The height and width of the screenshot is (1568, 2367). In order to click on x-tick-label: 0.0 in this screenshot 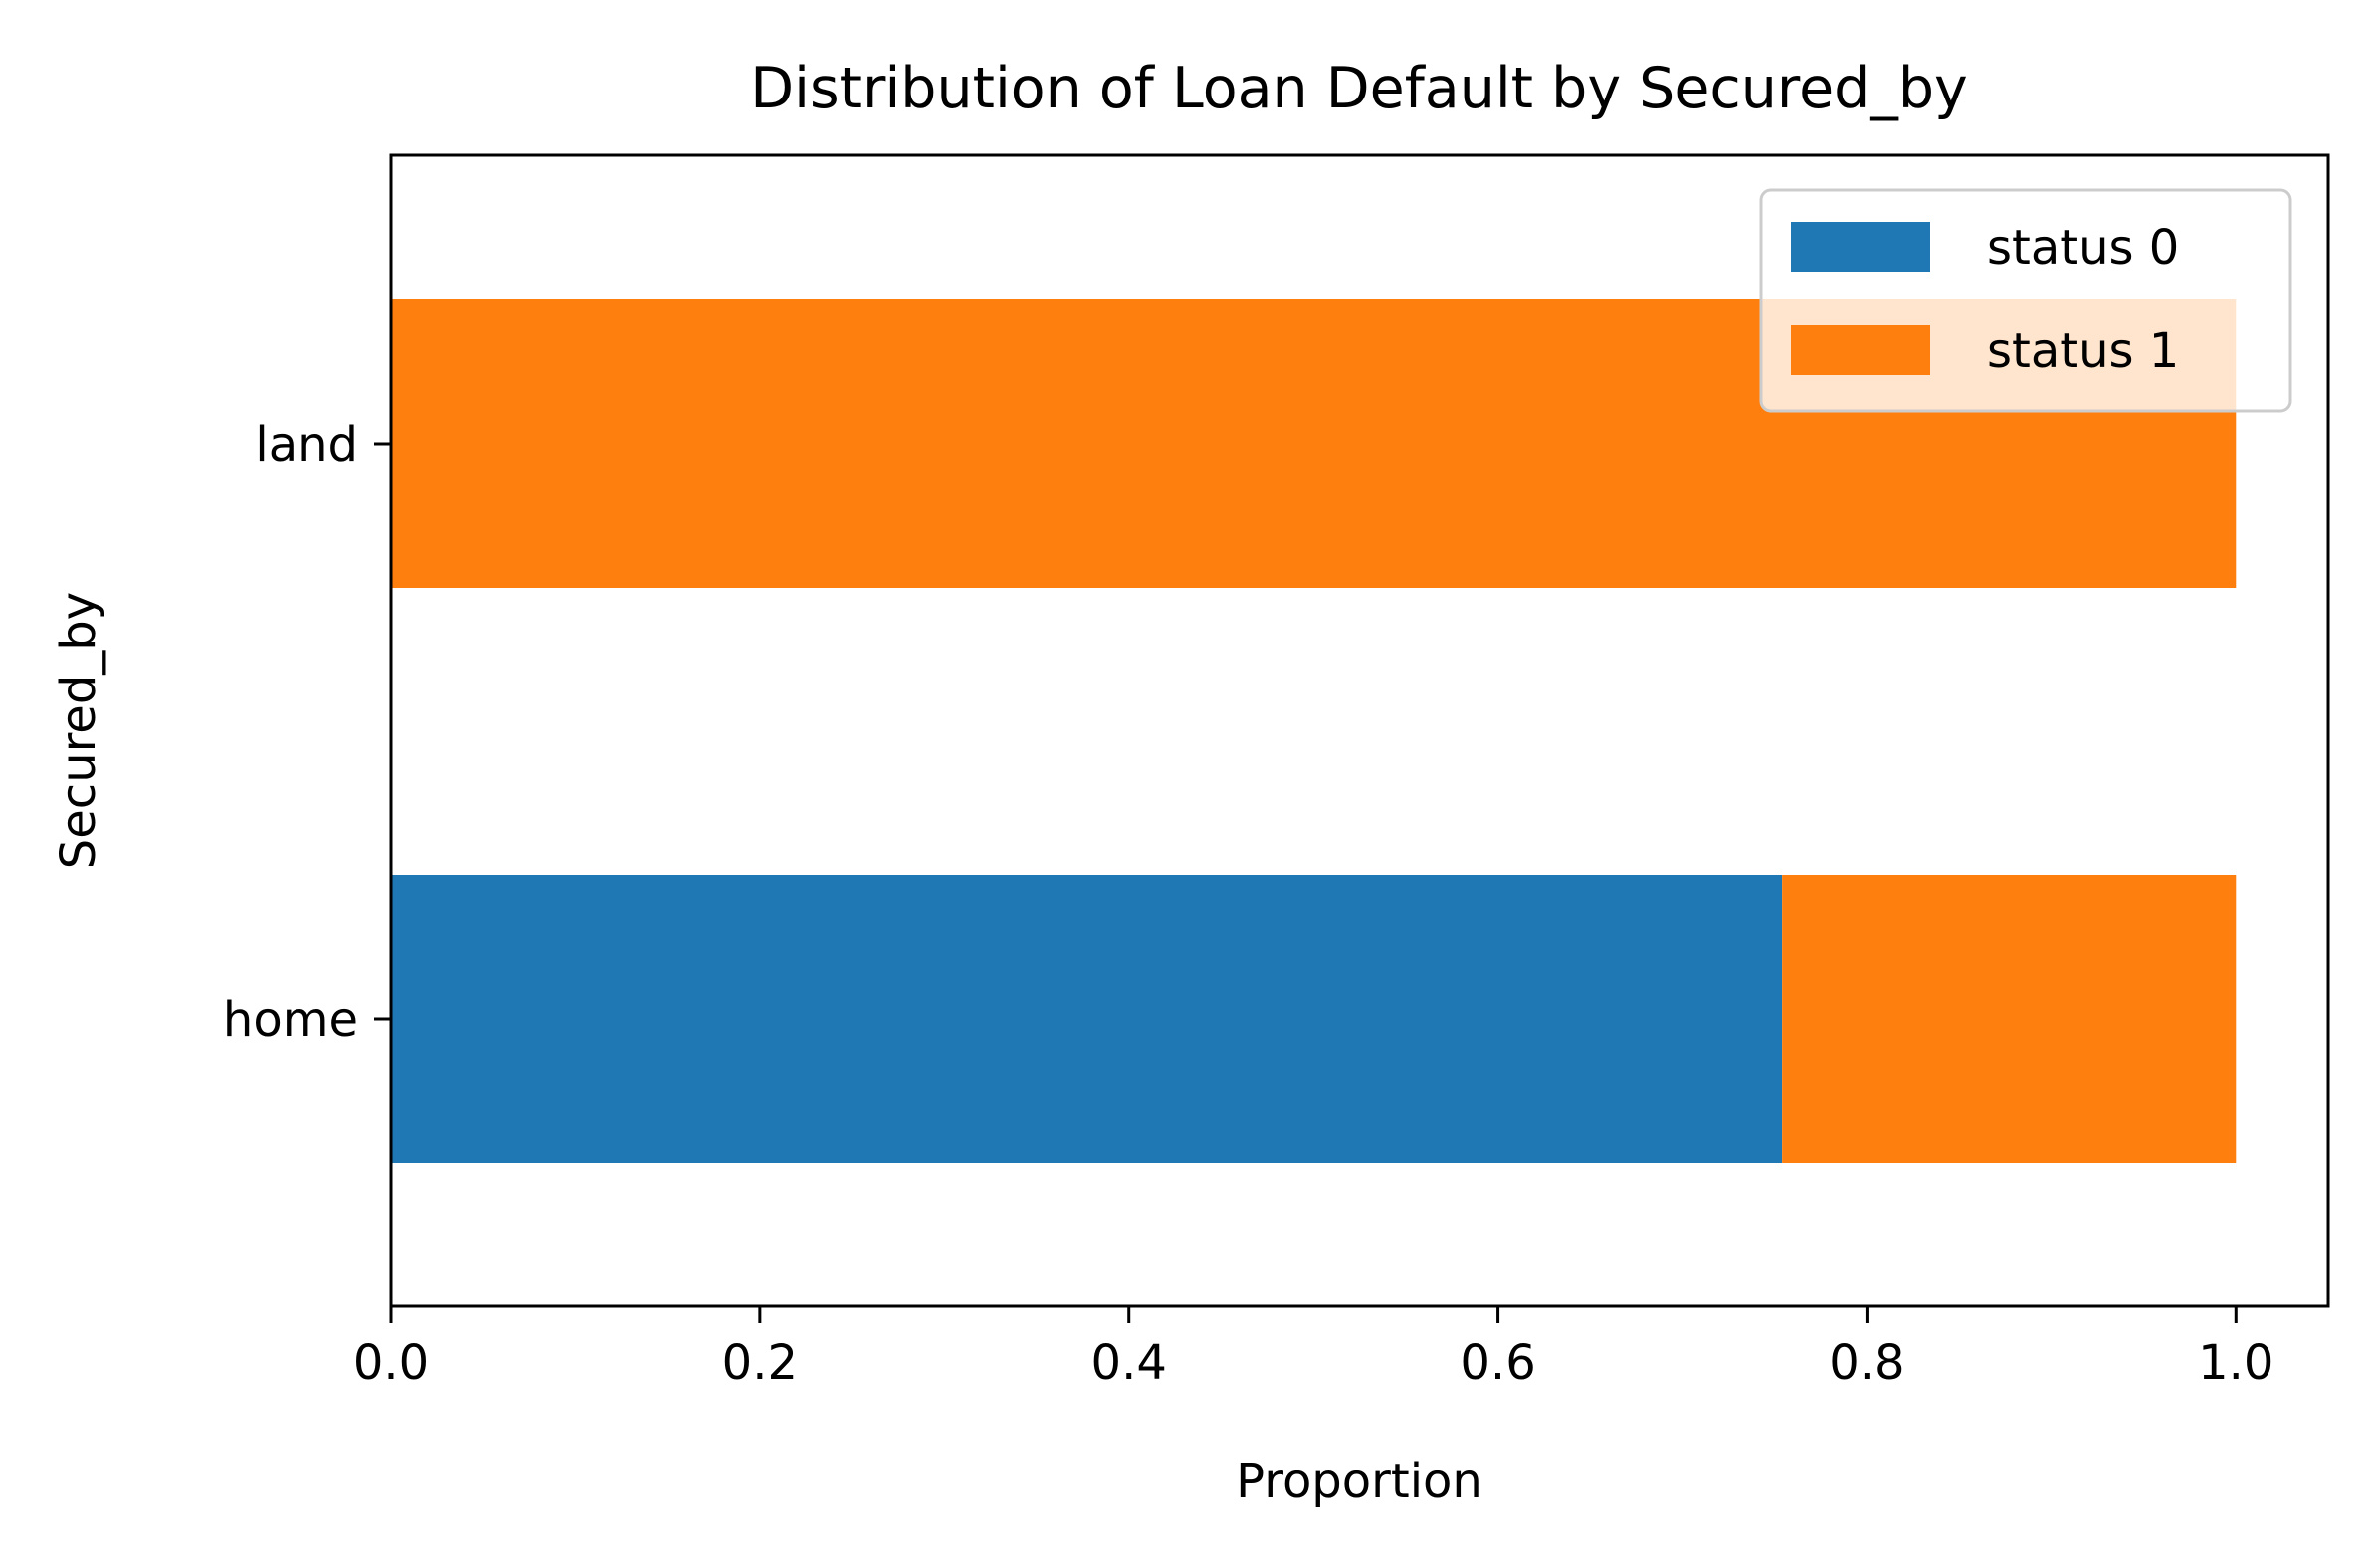, I will do `click(391, 1363)`.